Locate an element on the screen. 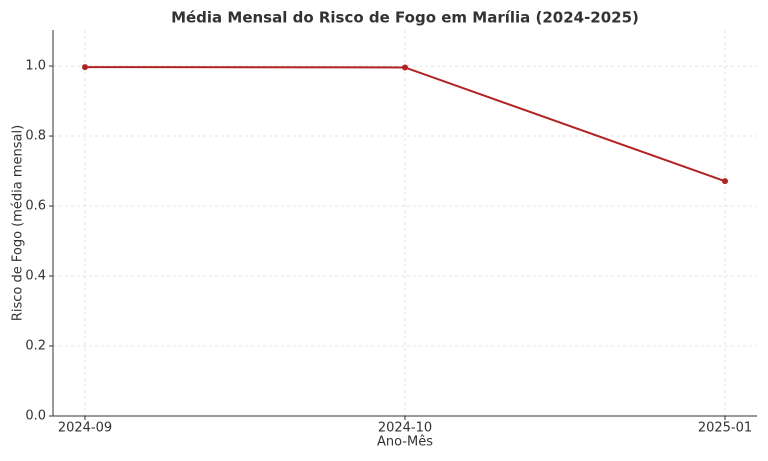  x-tick-label: 2024-09 is located at coordinates (85, 428).